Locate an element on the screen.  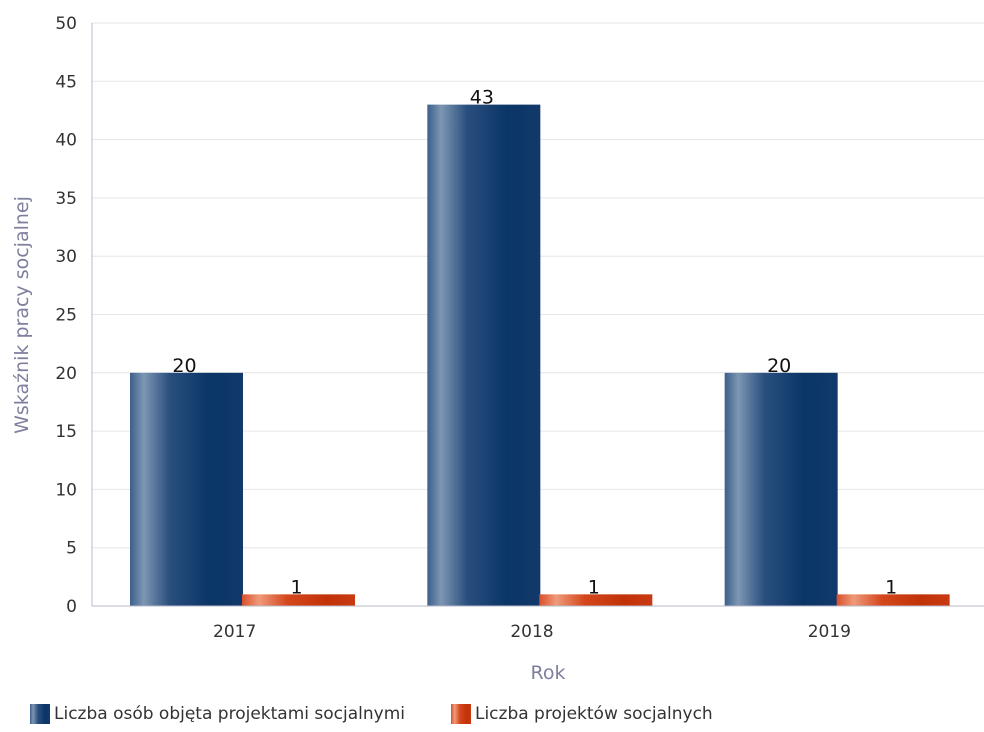
legend-swatch-blue is located at coordinates (40, 714).